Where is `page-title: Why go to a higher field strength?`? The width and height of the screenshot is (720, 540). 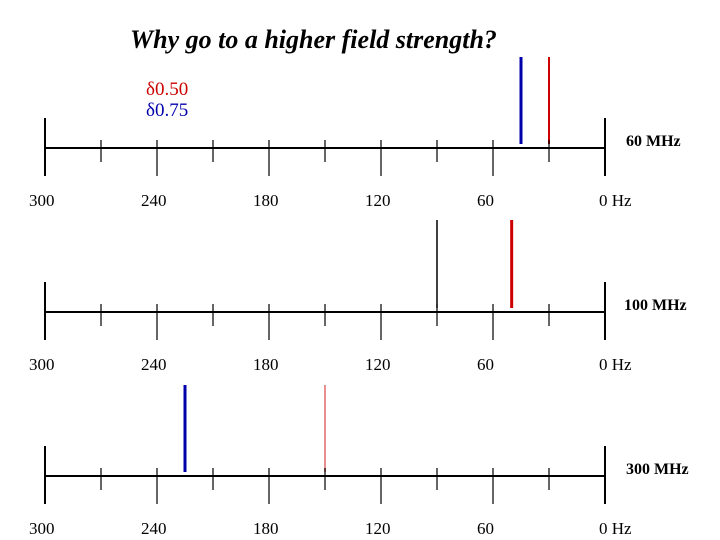 page-title: Why go to a higher field strength? is located at coordinates (313, 39).